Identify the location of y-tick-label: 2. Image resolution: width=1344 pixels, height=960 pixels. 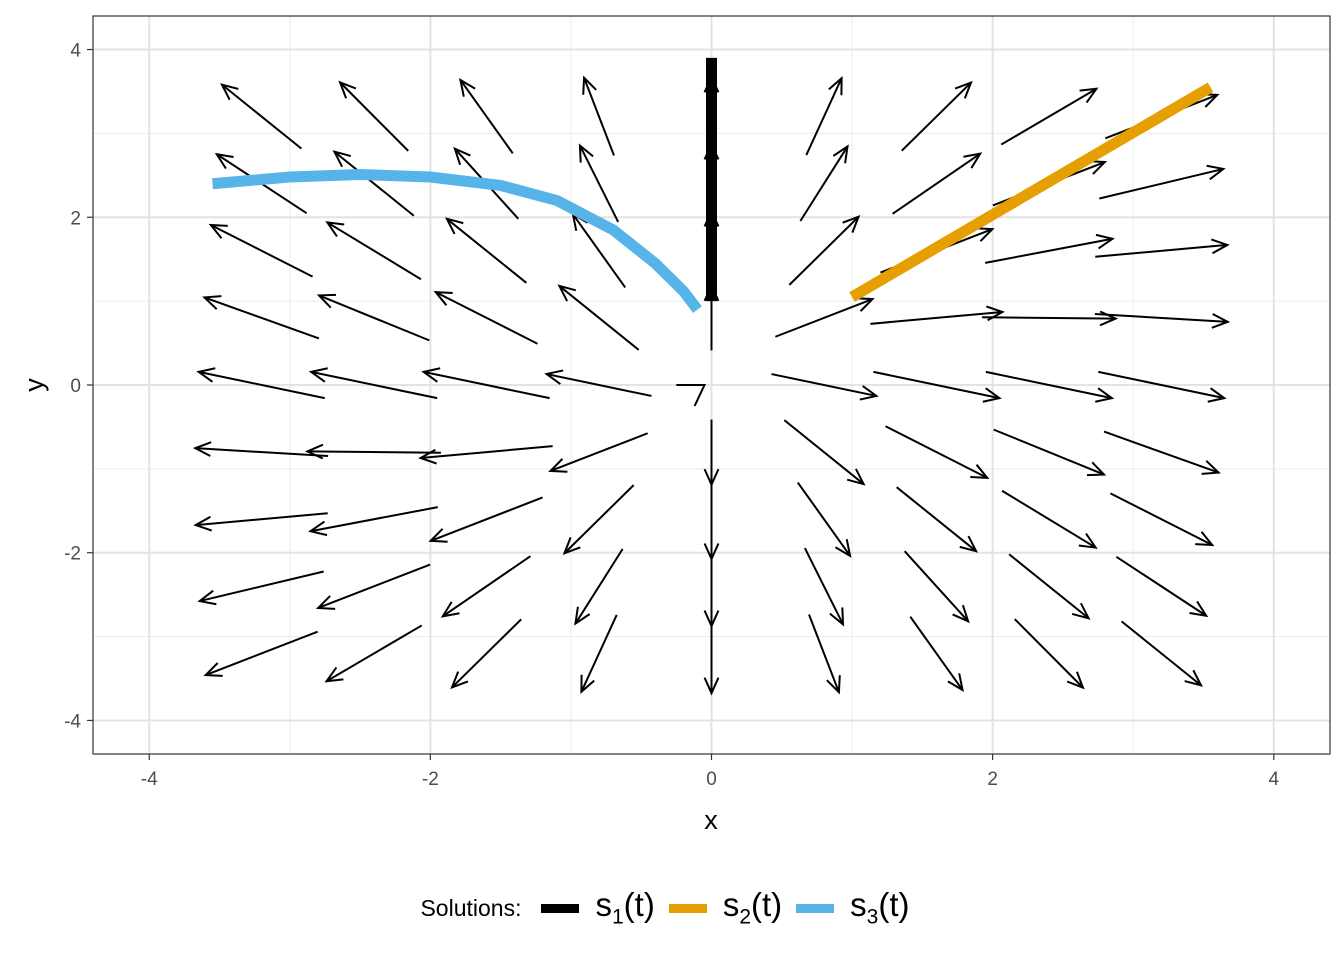
(75, 218).